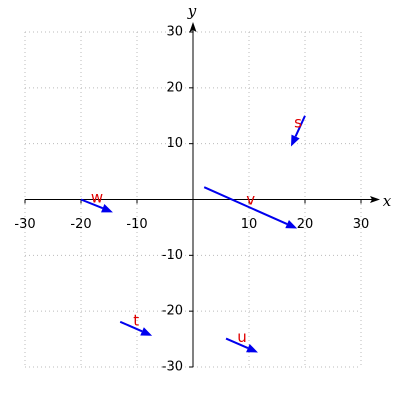 This screenshot has width=400, height=400. What do you see at coordinates (174, 143) in the screenshot?
I see `y-tick-label: 10` at bounding box center [174, 143].